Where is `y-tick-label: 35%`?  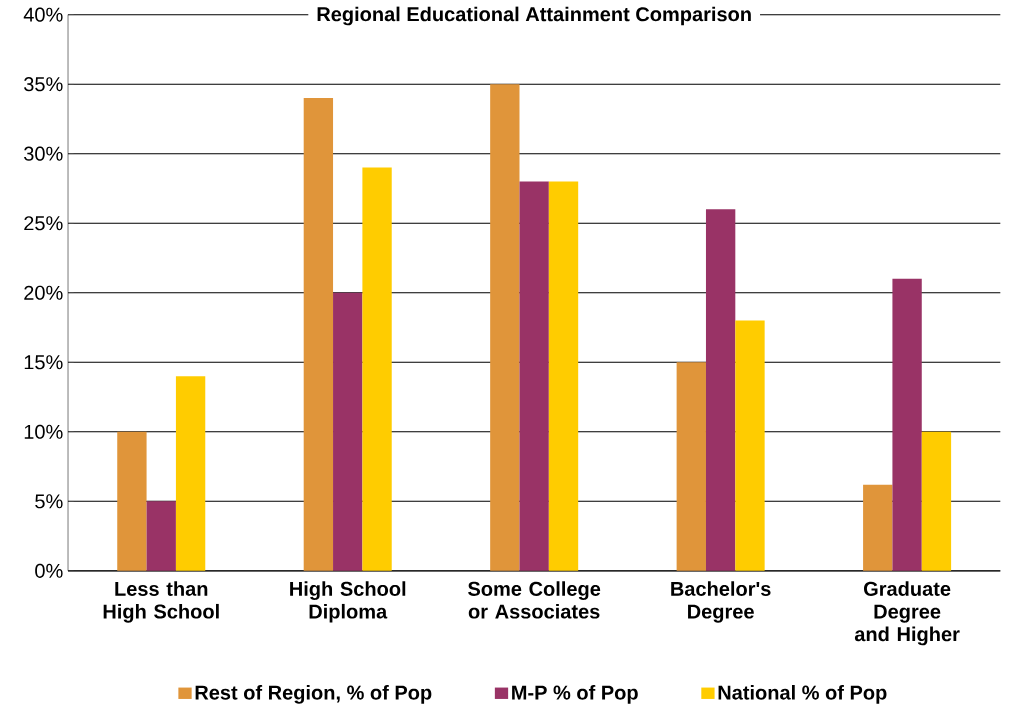
y-tick-label: 35% is located at coordinates (43, 84).